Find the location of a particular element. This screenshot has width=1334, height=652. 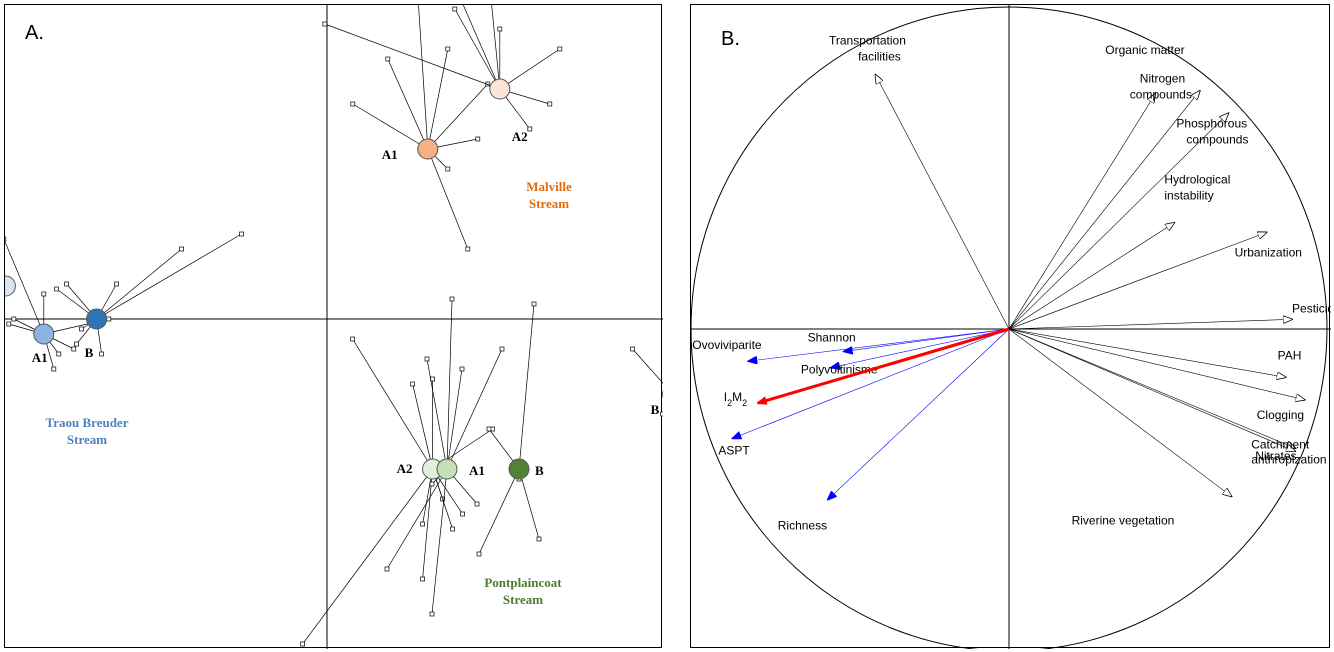

env-label: Urbanization is located at coordinates (1268, 252).